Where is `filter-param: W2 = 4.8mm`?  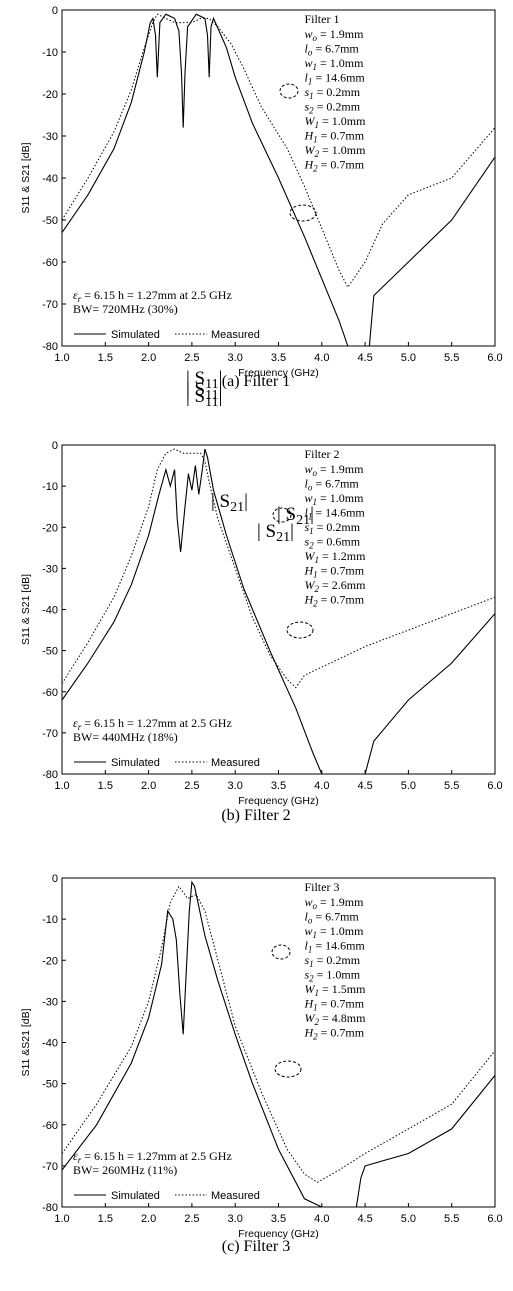 filter-param: W2 = 4.8mm is located at coordinates (335, 1019).